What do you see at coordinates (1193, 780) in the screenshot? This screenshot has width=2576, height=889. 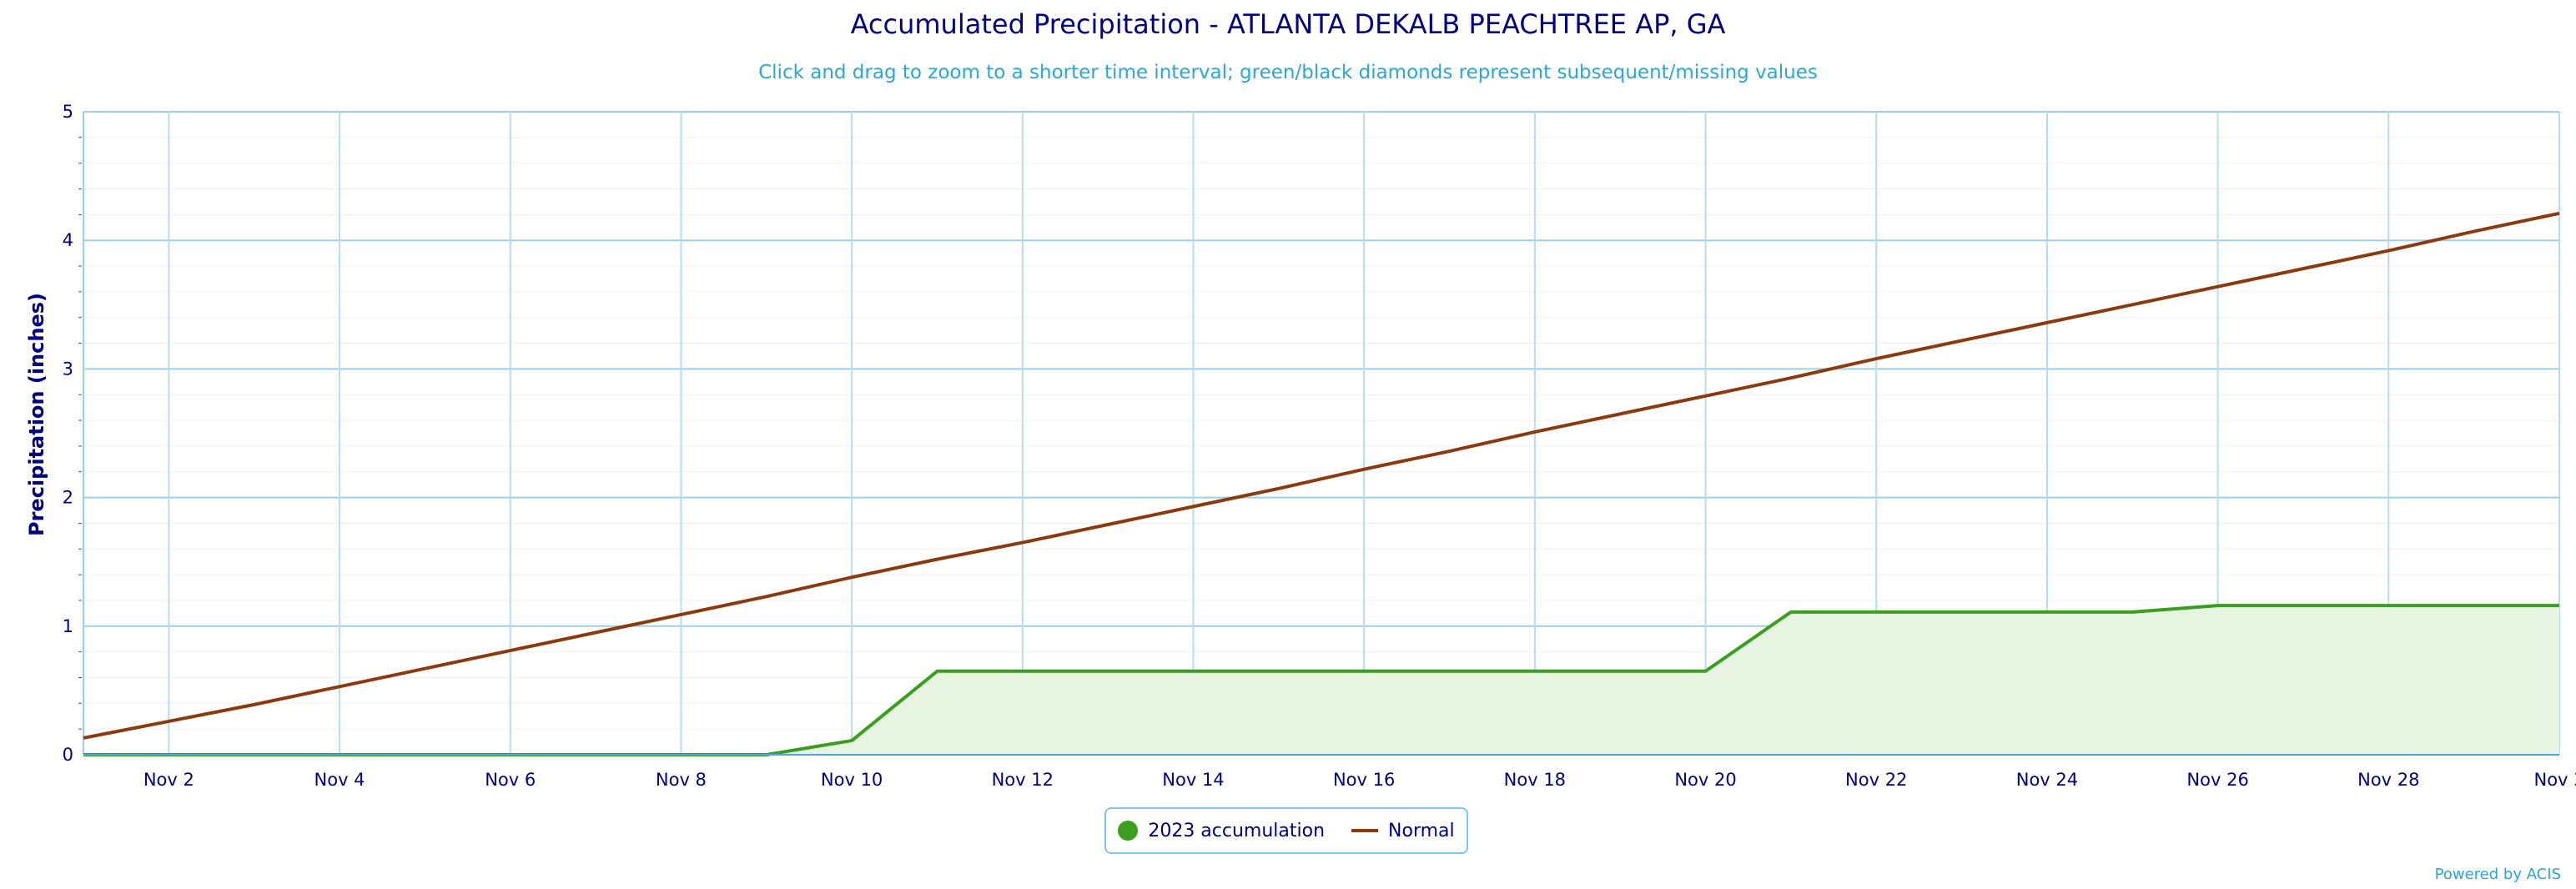 I see `x-tick-label: Nov 14` at bounding box center [1193, 780].